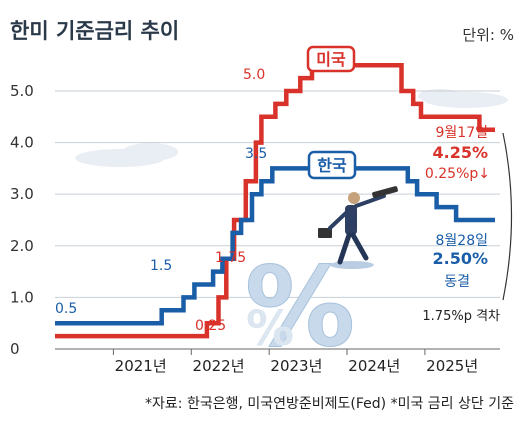 The height and width of the screenshot is (430, 530). I want to click on y-tick-label: 3.0, so click(22, 194).